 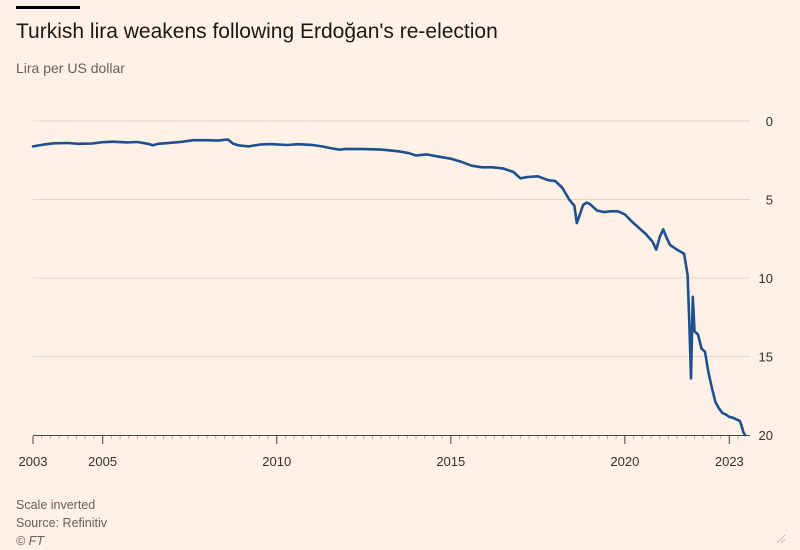 I want to click on y-tick-label: 10, so click(x=766, y=278).